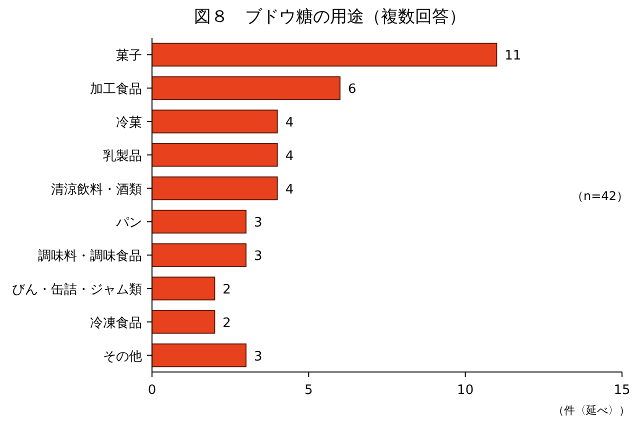 This screenshot has width=640, height=431. Describe the element at coordinates (352, 90) in the screenshot. I see `data-label: 6` at that location.